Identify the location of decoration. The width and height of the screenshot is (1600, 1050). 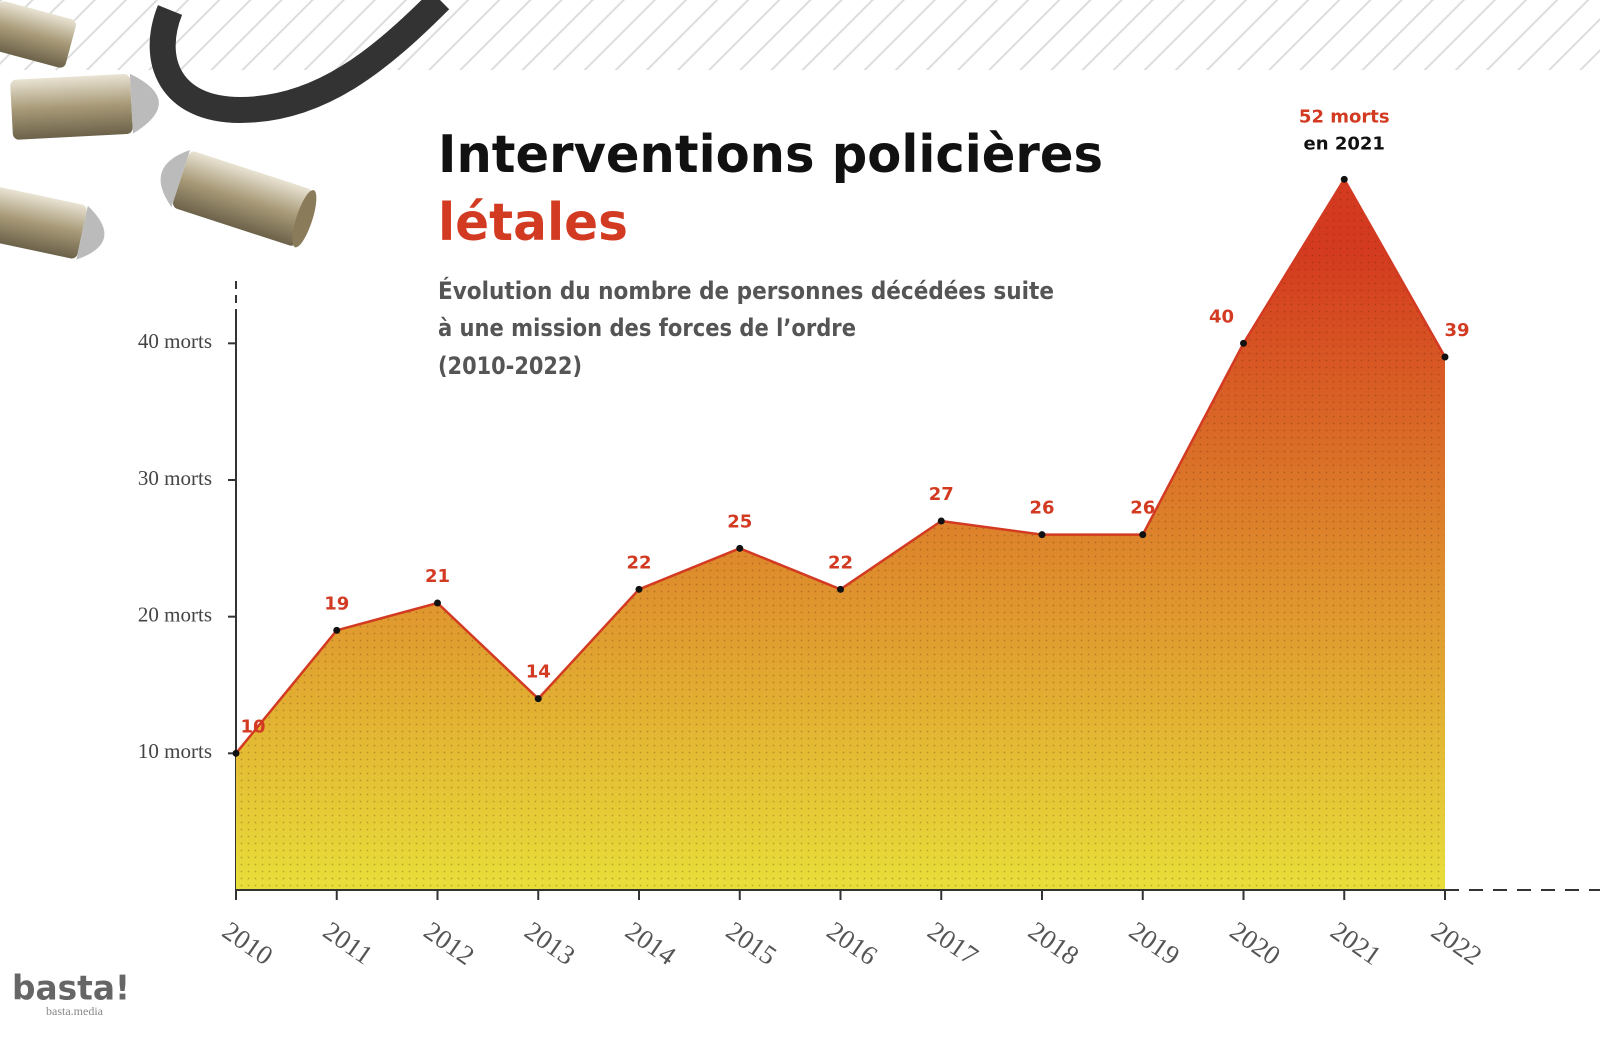
(225, 130).